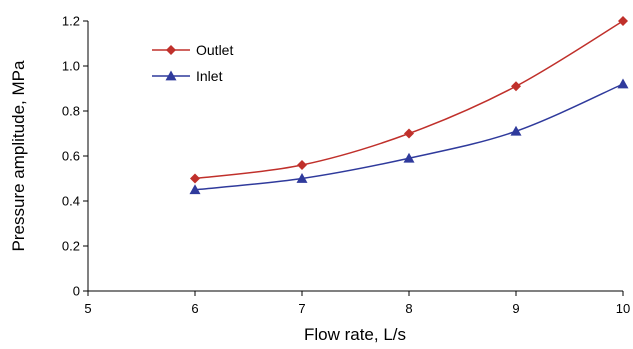 The width and height of the screenshot is (633, 349). I want to click on y-tick-label: 0, so click(76, 291).